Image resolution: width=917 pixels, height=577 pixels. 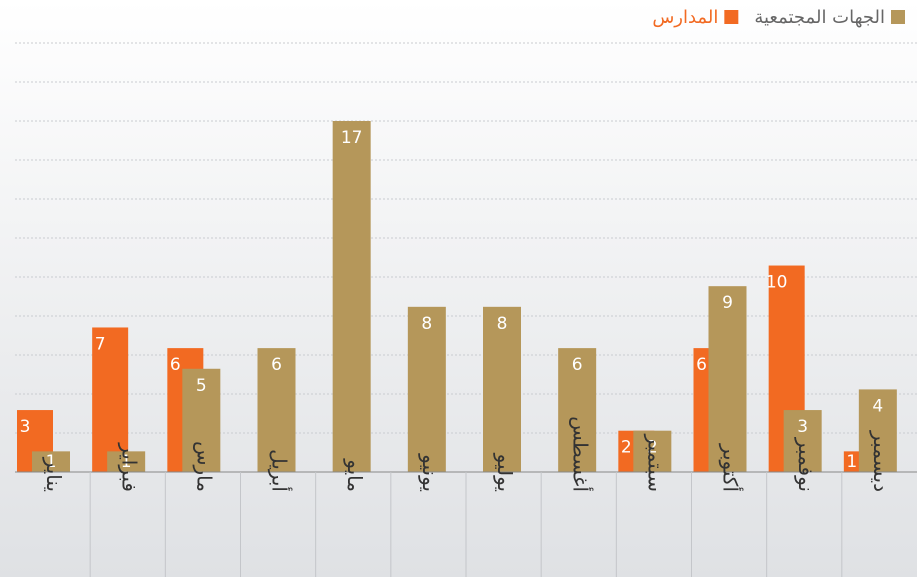 What do you see at coordinates (505, 472) in the screenshot?
I see `x-tick-label: يوليو` at bounding box center [505, 472].